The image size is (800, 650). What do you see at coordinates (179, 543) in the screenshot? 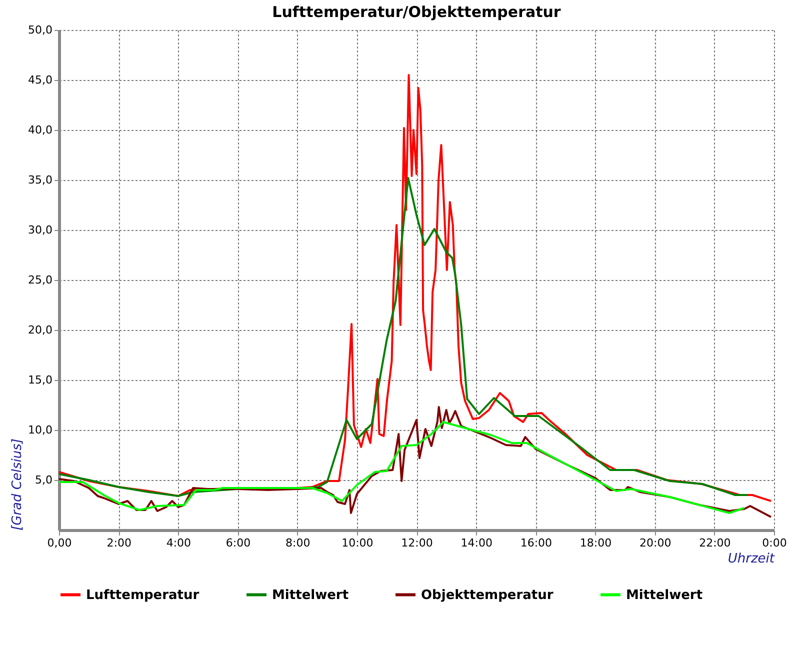
I see `x-tick-label: 4:00` at bounding box center [179, 543].